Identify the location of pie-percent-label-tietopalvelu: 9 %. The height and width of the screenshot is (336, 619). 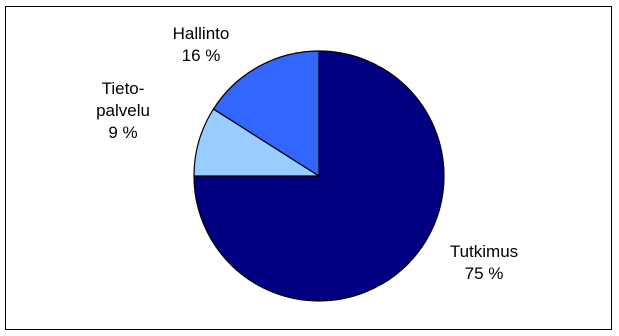
(122, 132).